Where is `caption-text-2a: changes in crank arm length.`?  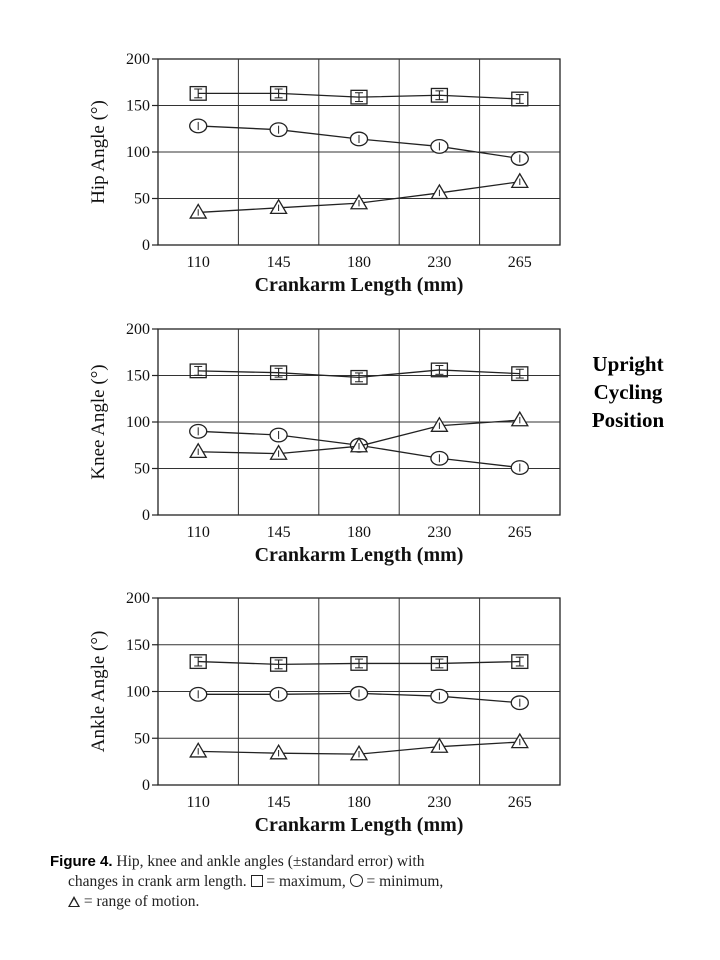
caption-text-2a: changes in crank arm length. is located at coordinates (157, 881).